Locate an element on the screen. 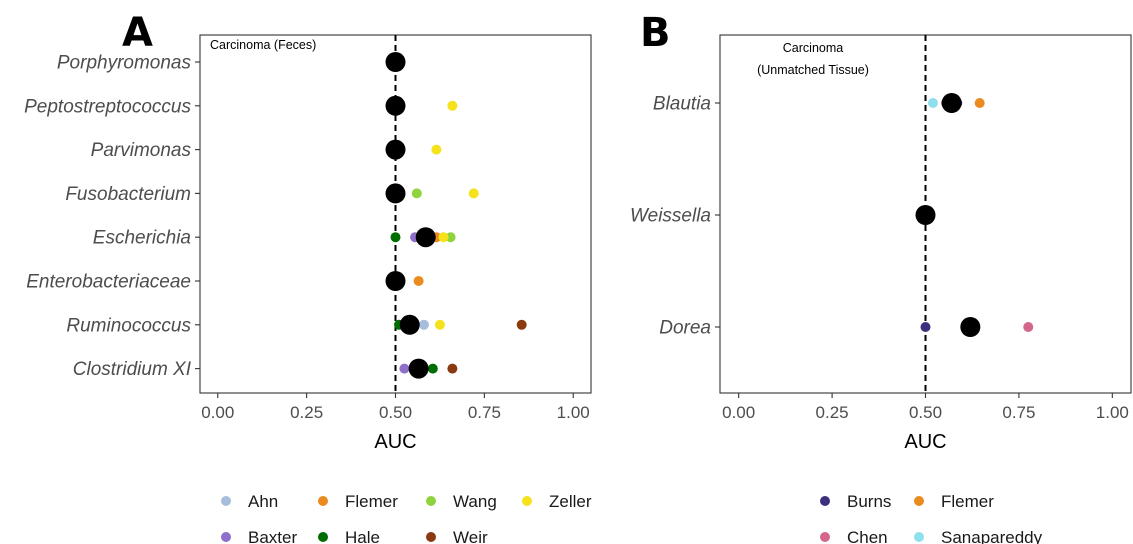 The height and width of the screenshot is (544, 1133). y-tick-label: Enterobacteriaceae is located at coordinates (108, 282).